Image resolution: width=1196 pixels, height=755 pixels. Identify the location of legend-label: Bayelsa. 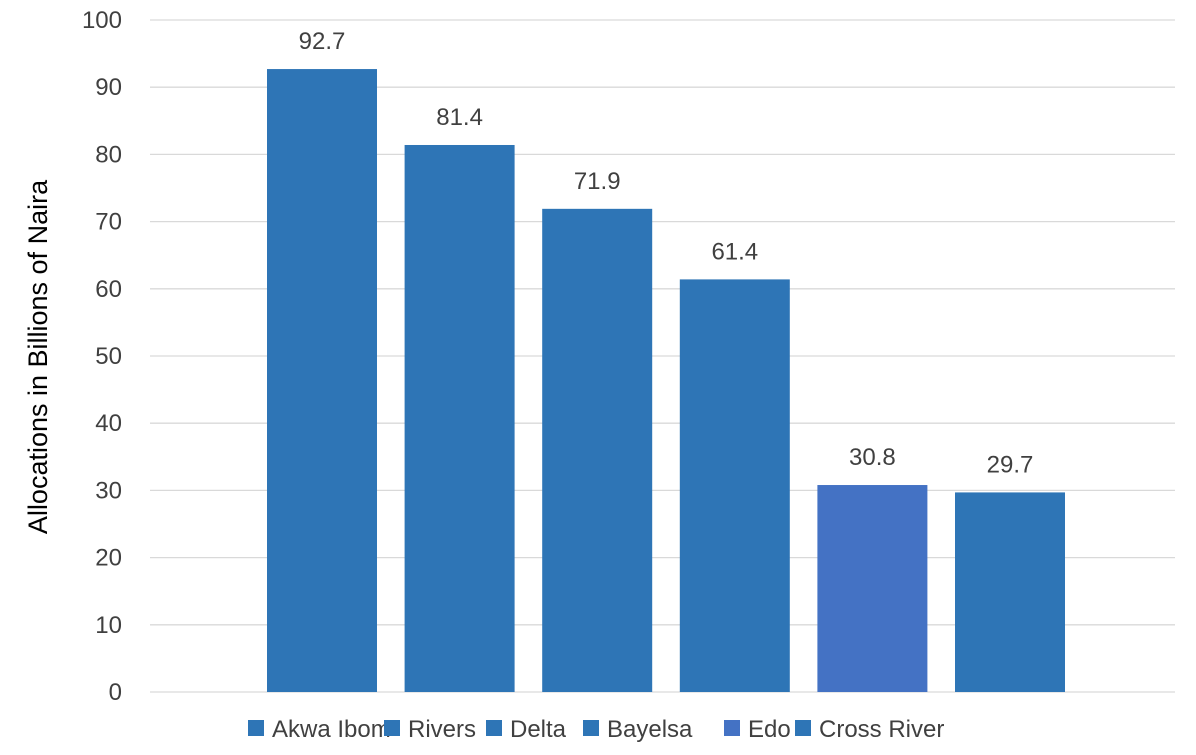
(650, 729).